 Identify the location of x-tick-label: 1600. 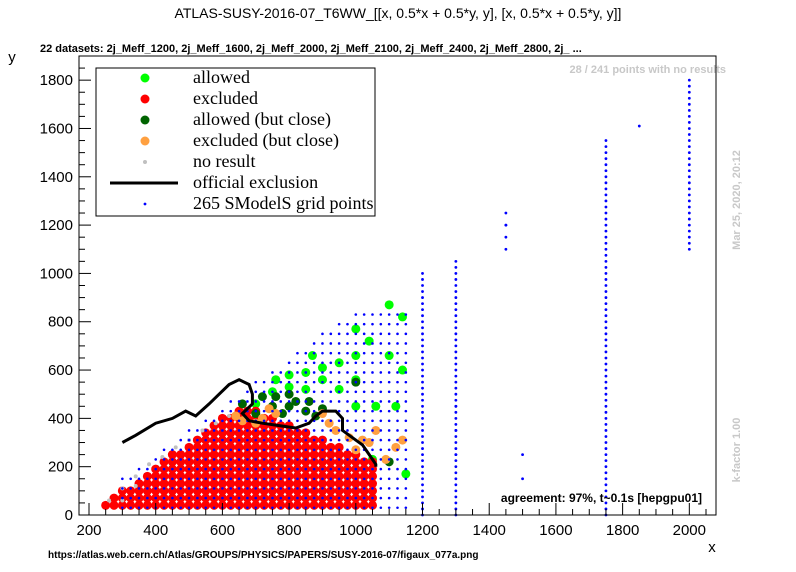
(555, 530).